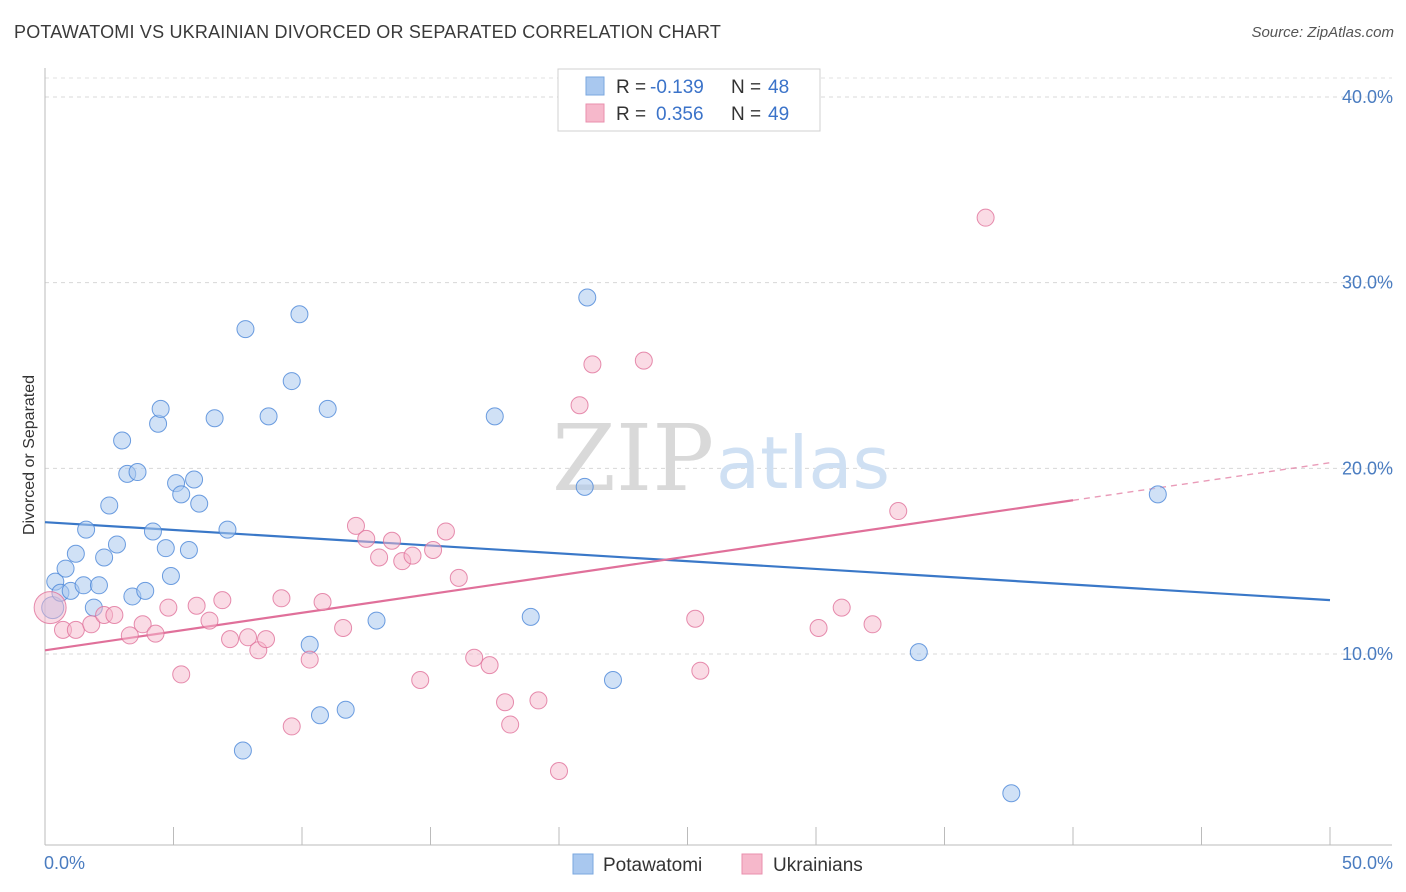  What do you see at coordinates (1367, 654) in the screenshot?
I see `y-tick-label: 10.0%` at bounding box center [1367, 654].